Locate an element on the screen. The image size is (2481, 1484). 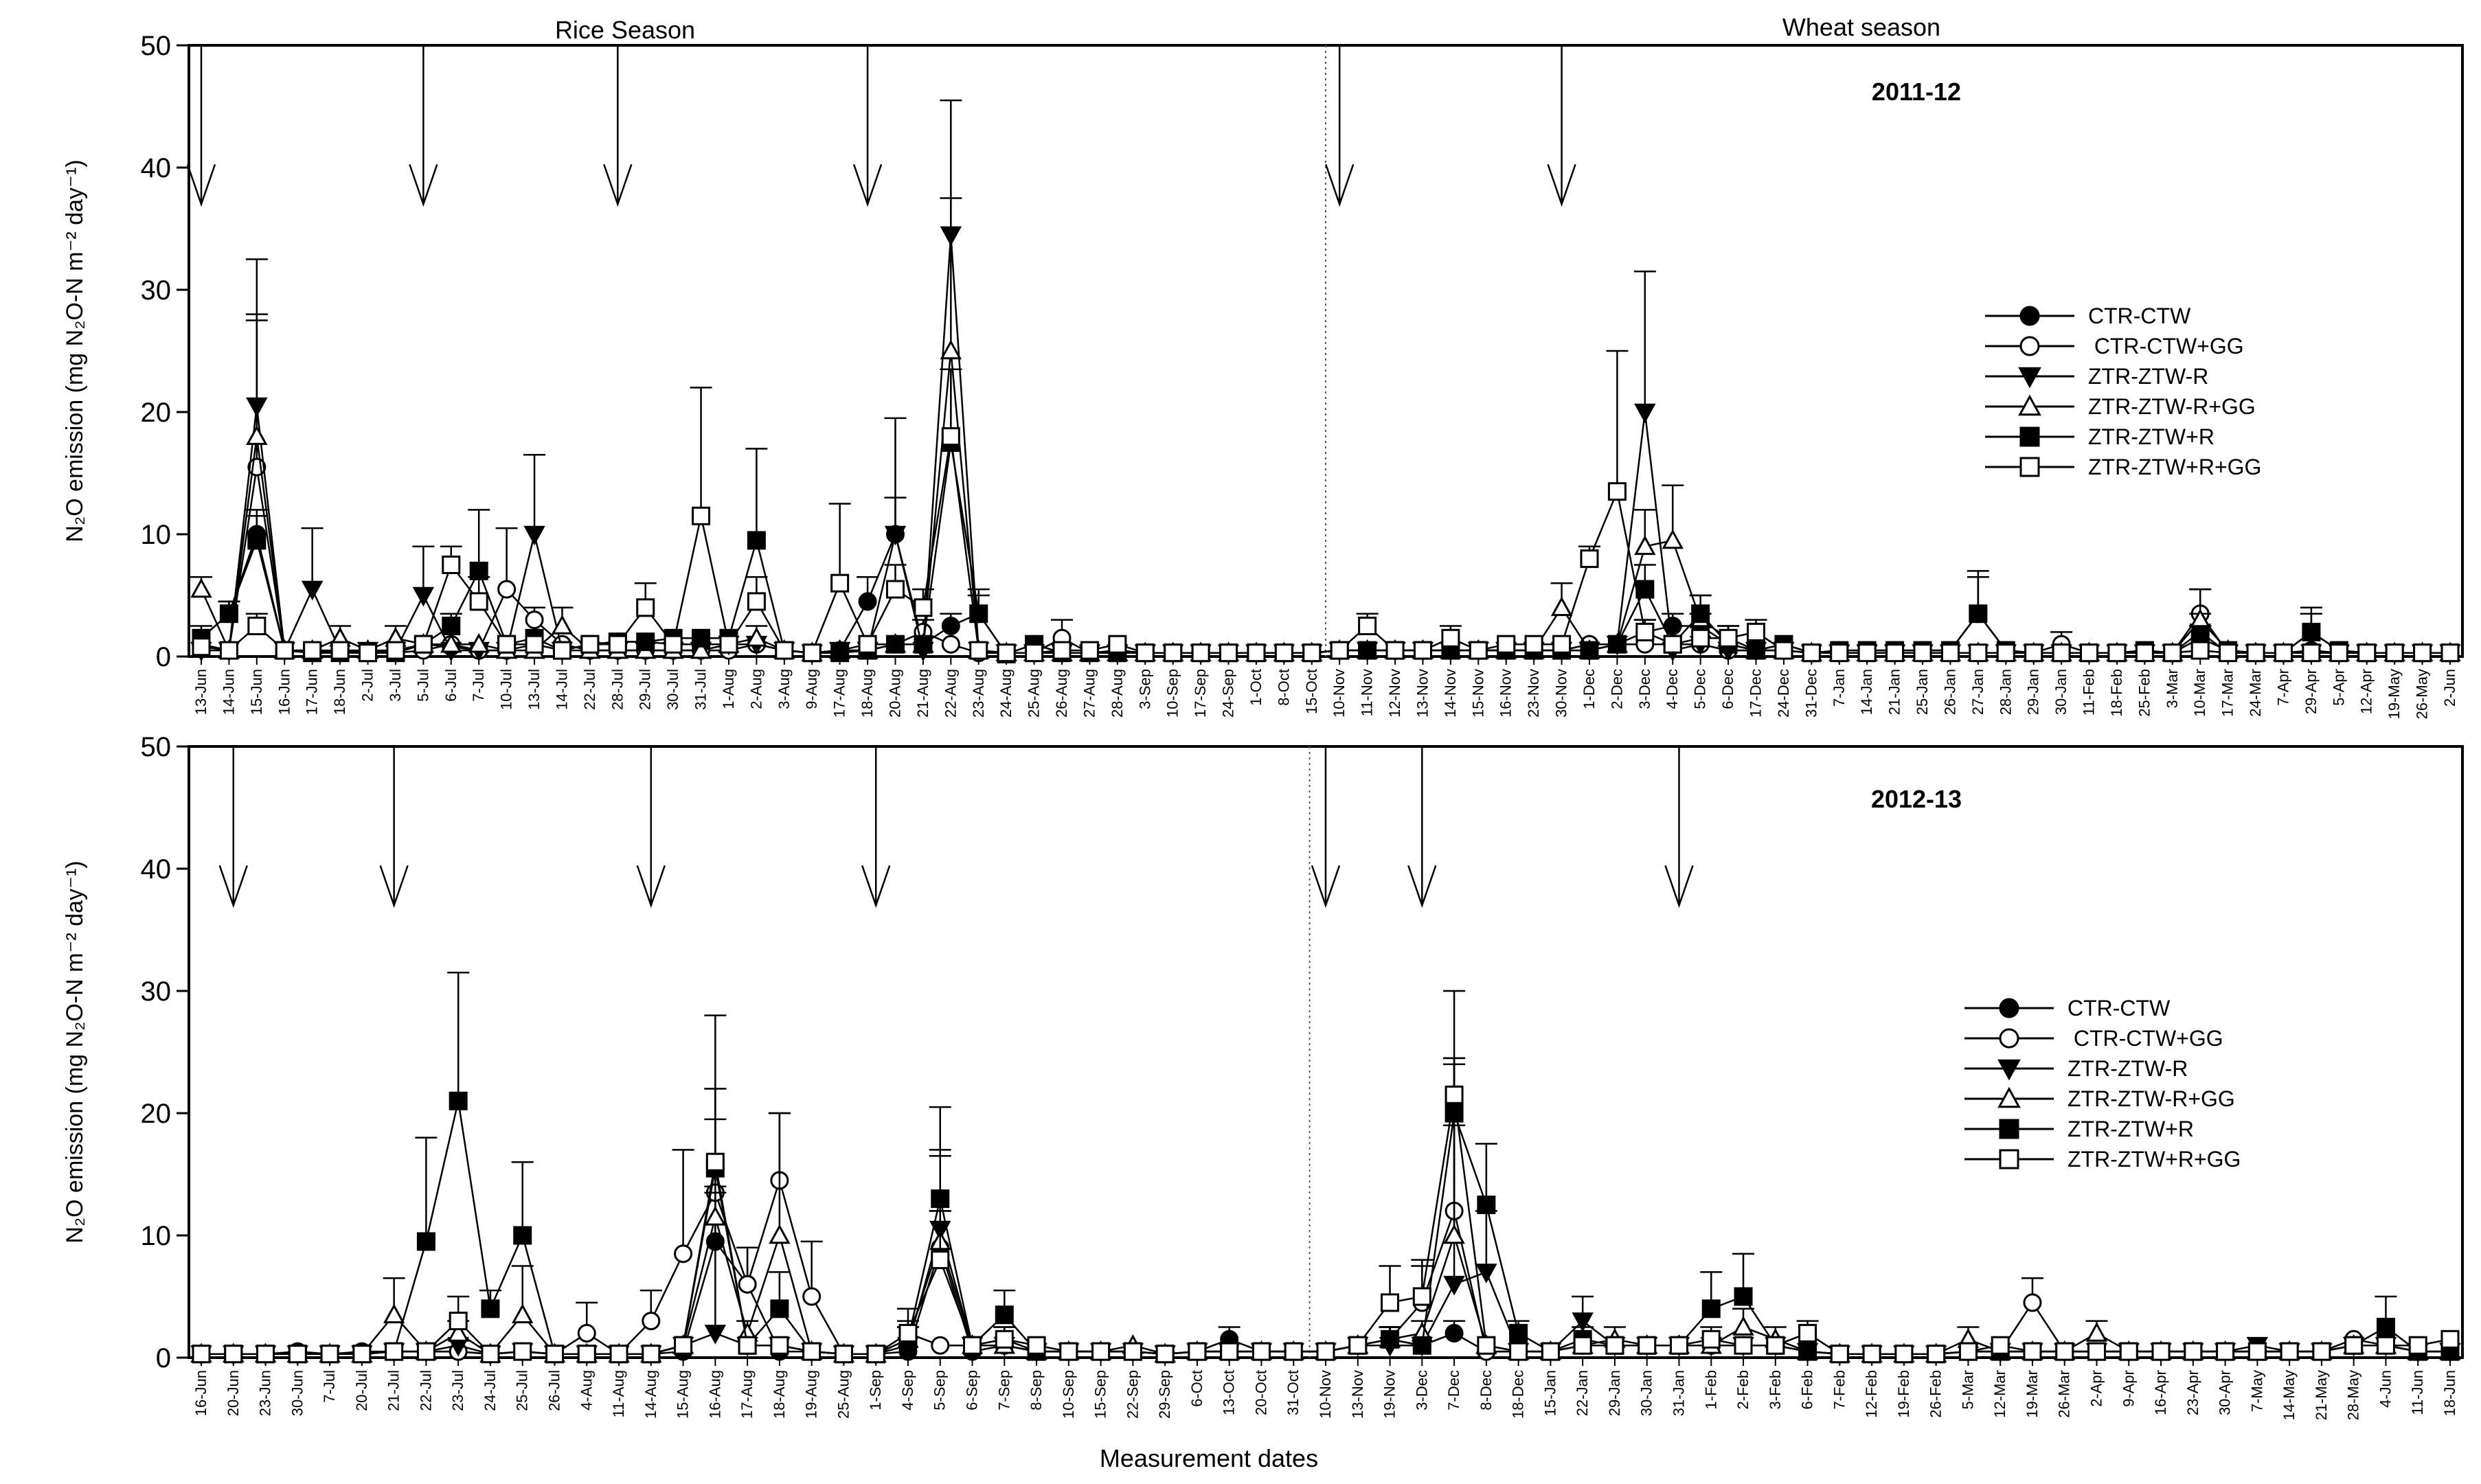
legend-label: ZTR-ZTW+R is located at coordinates (2151, 437).